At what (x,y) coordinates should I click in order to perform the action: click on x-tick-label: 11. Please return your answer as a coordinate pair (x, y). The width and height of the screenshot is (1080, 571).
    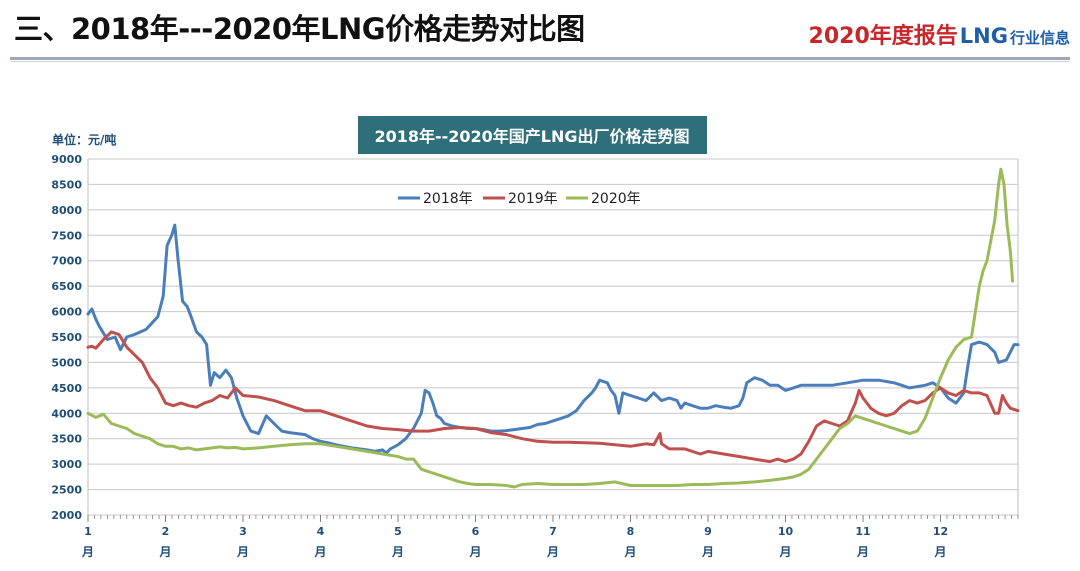
    Looking at the image, I should click on (862, 531).